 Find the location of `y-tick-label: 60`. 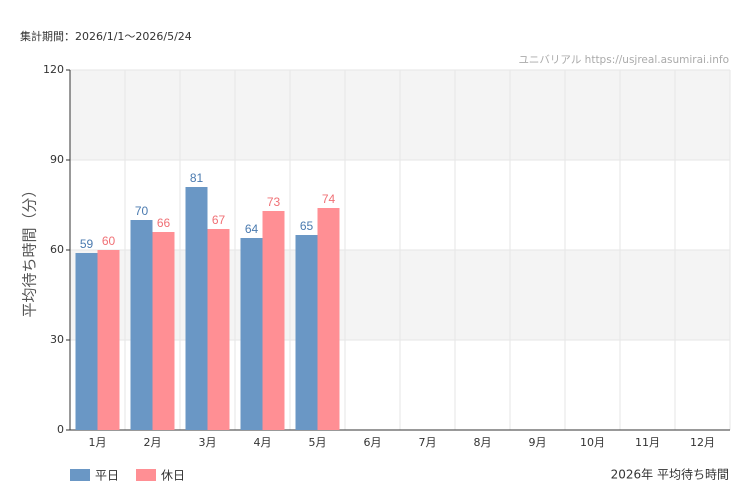

y-tick-label: 60 is located at coordinates (57, 249).